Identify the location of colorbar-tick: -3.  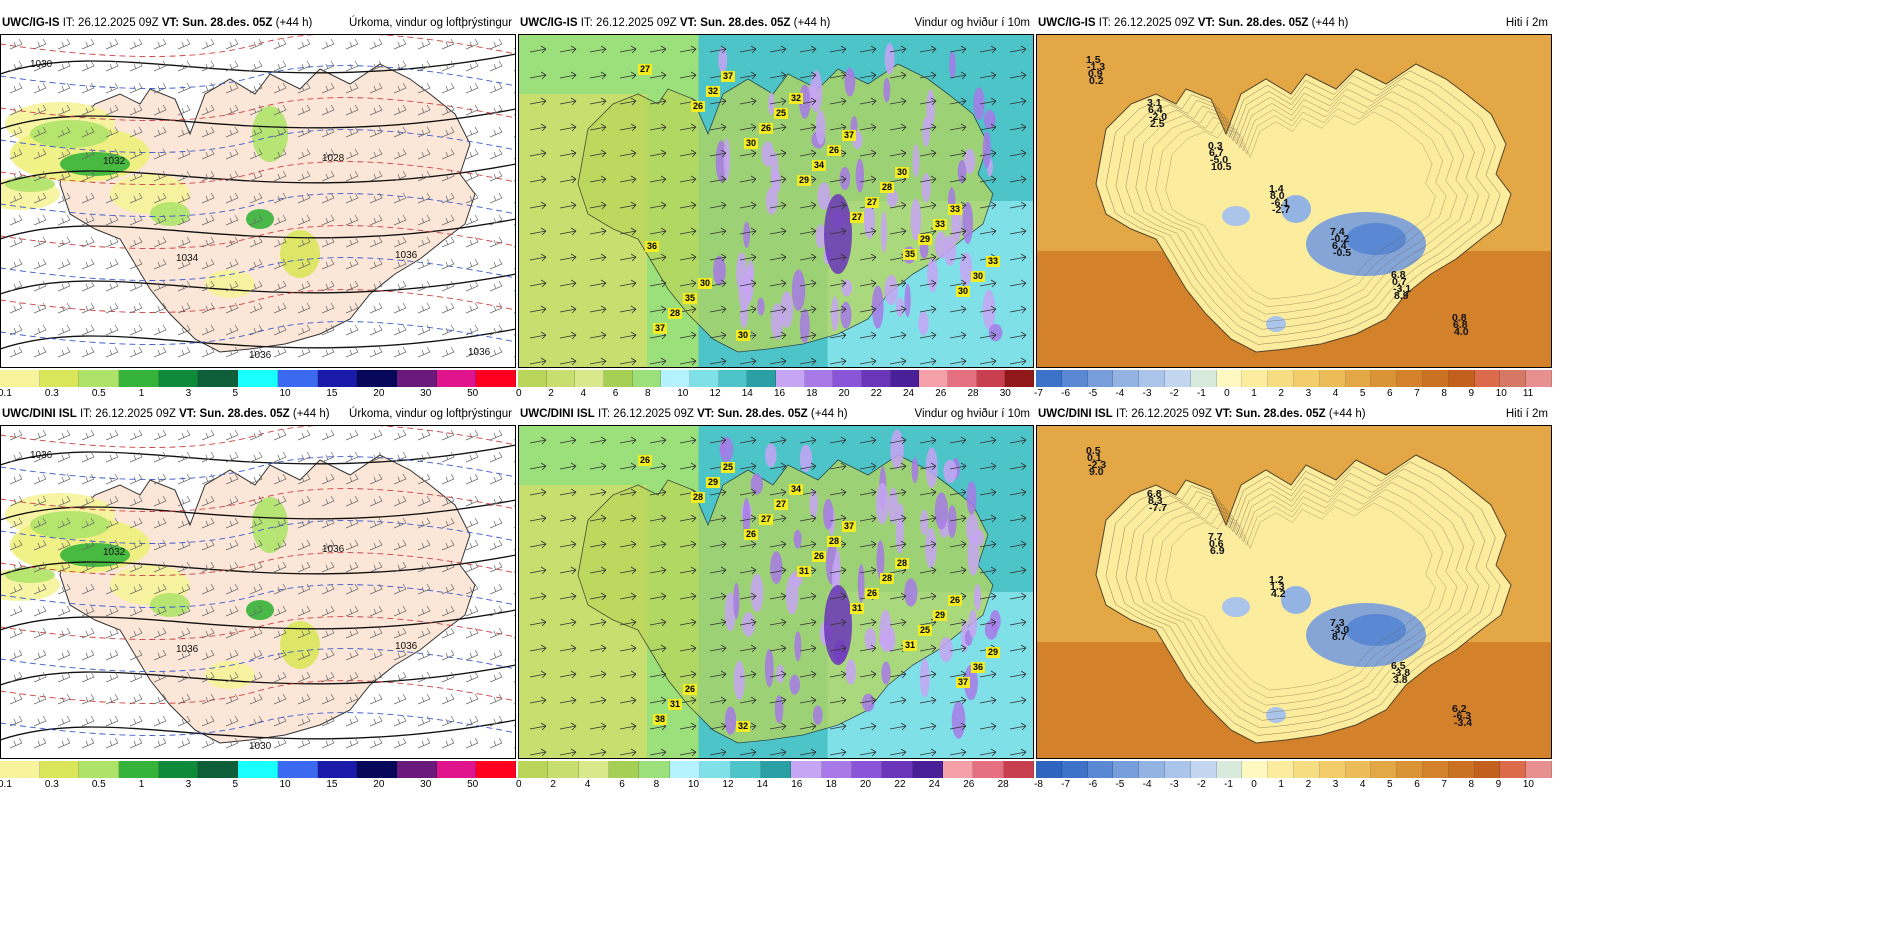
(1174, 784).